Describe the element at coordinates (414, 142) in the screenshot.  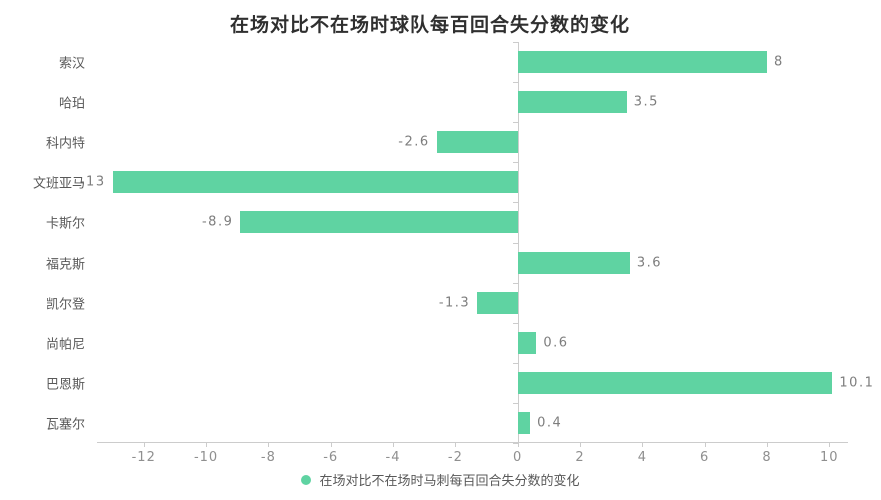
I see `bar-value-label: -2.6` at that location.